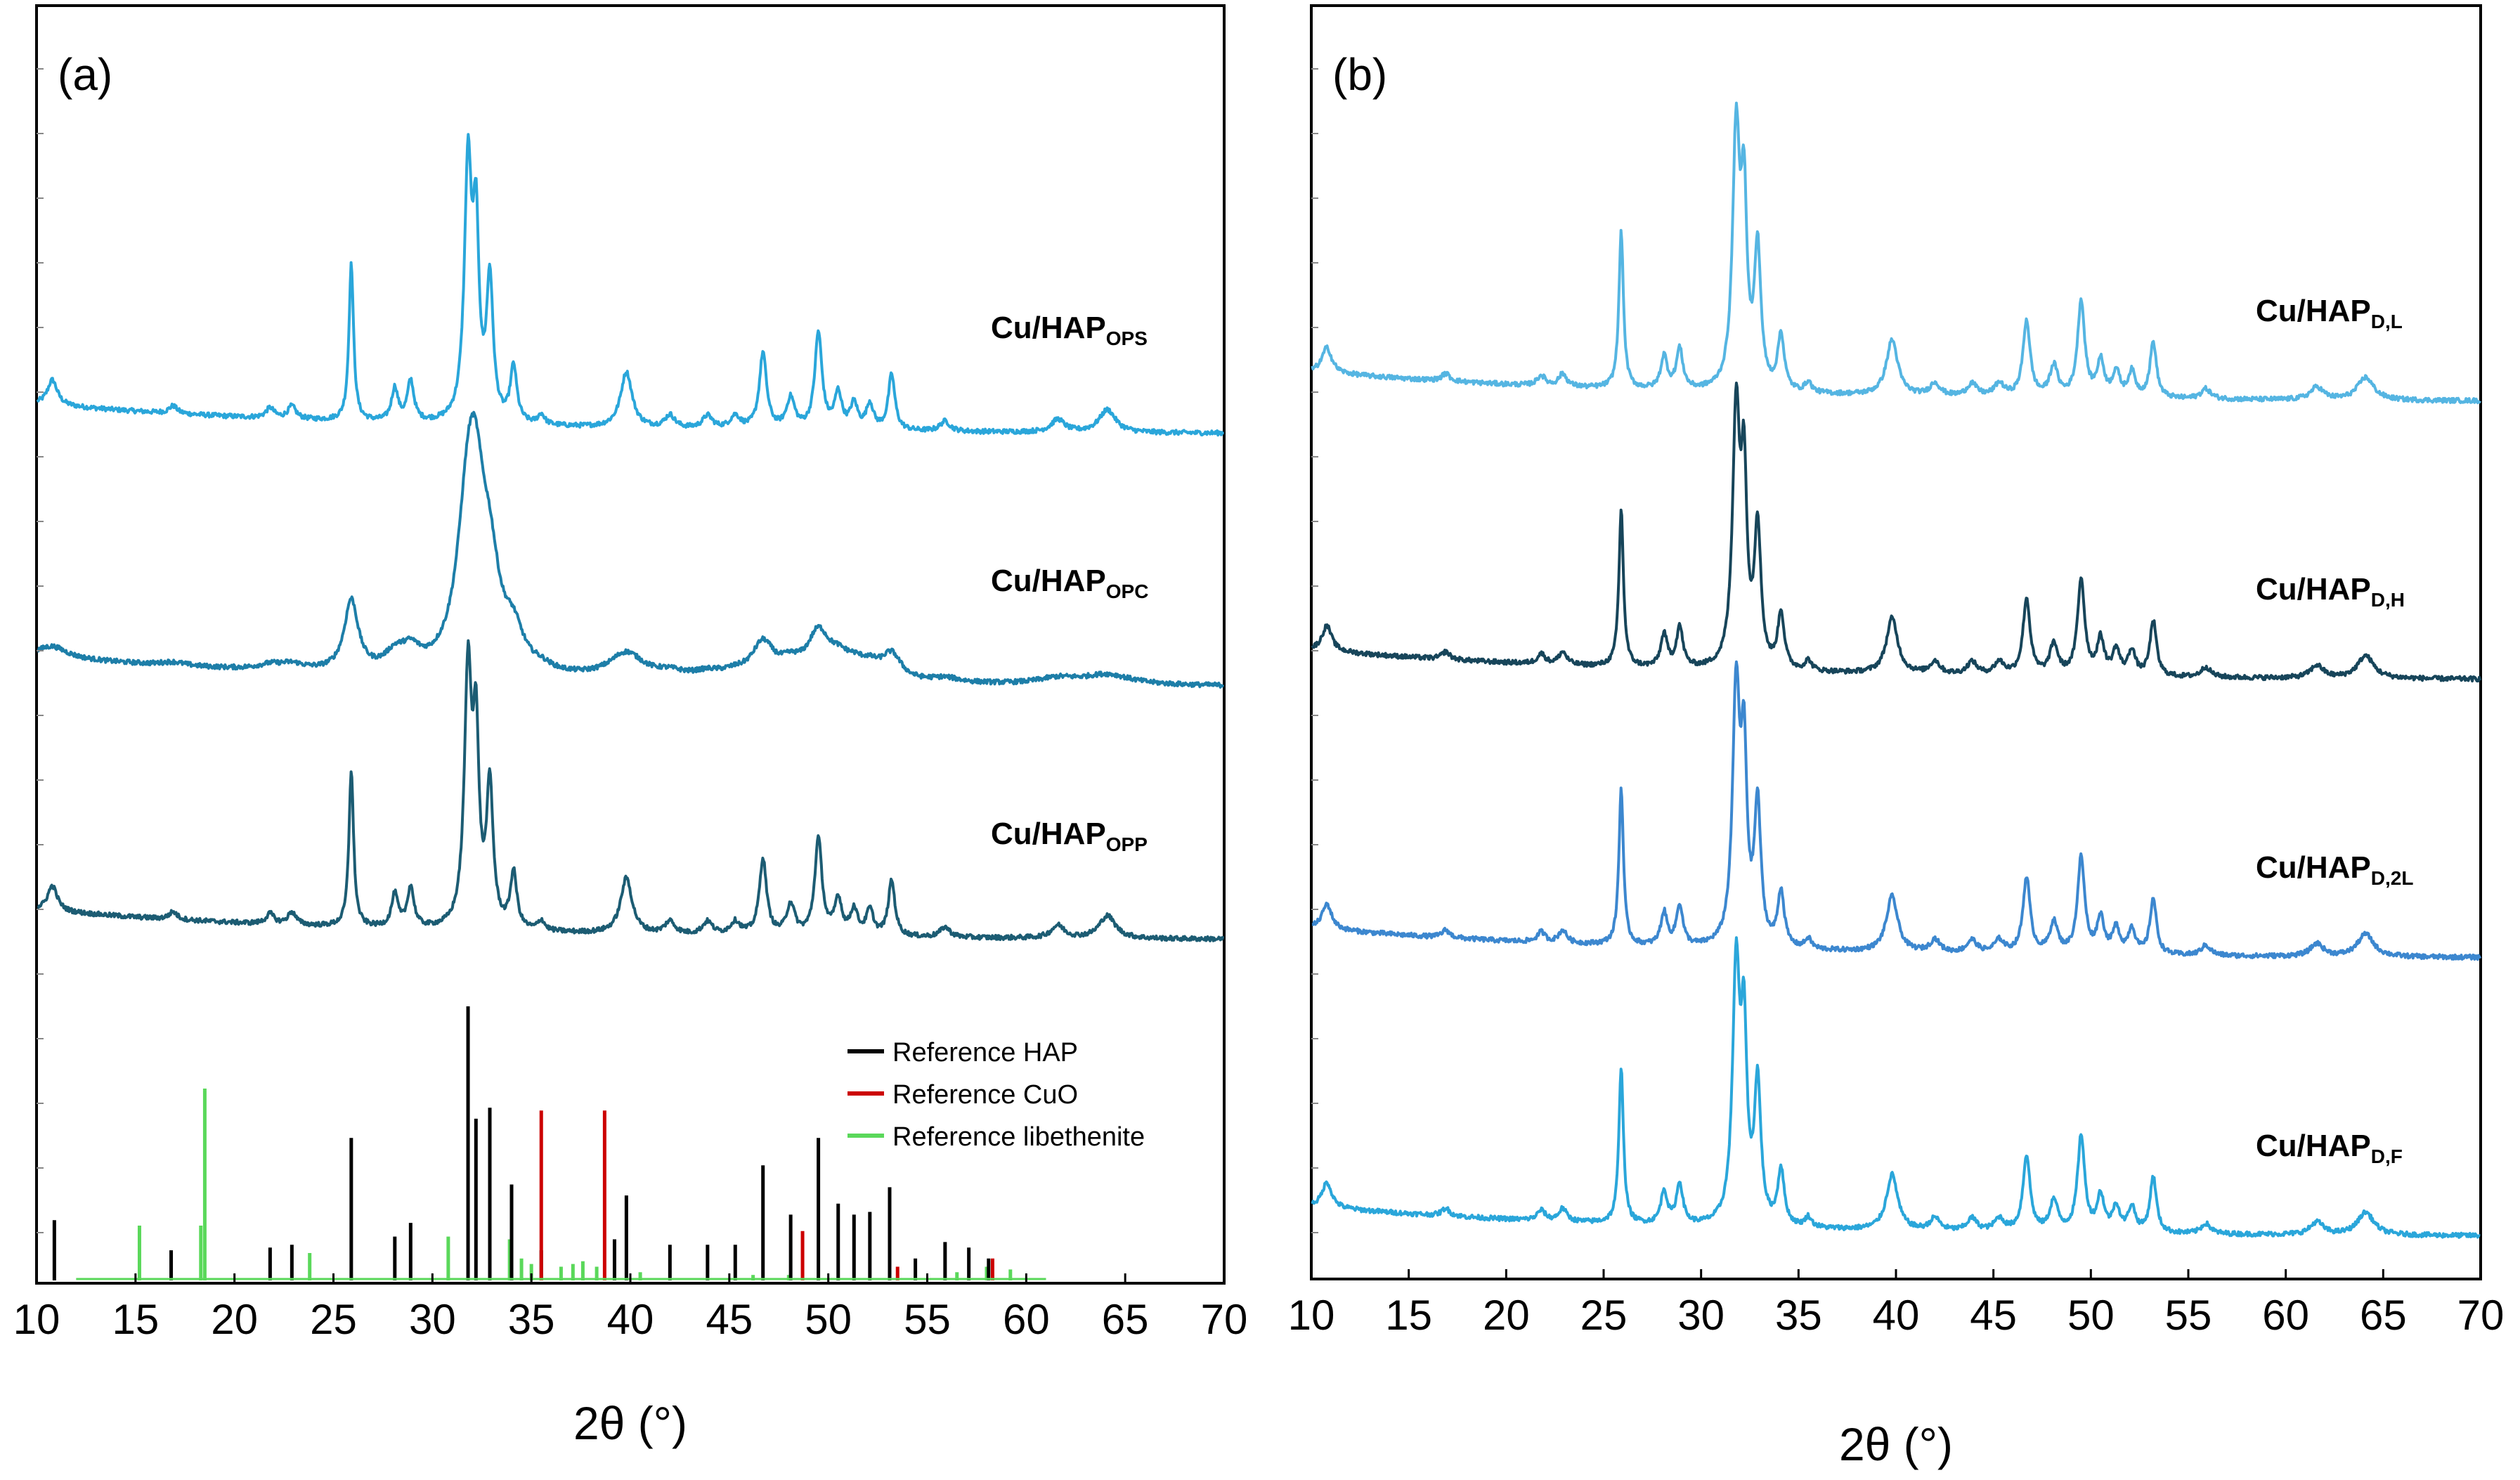  What do you see at coordinates (1896, 1444) in the screenshot?
I see `x-axis-title-b: 2θ (°)` at bounding box center [1896, 1444].